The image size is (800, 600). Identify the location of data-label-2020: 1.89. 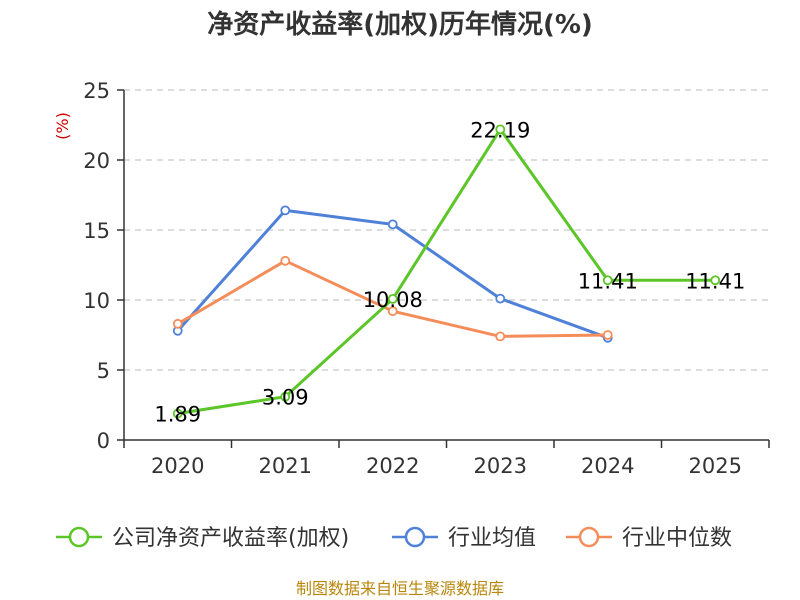
(177, 415).